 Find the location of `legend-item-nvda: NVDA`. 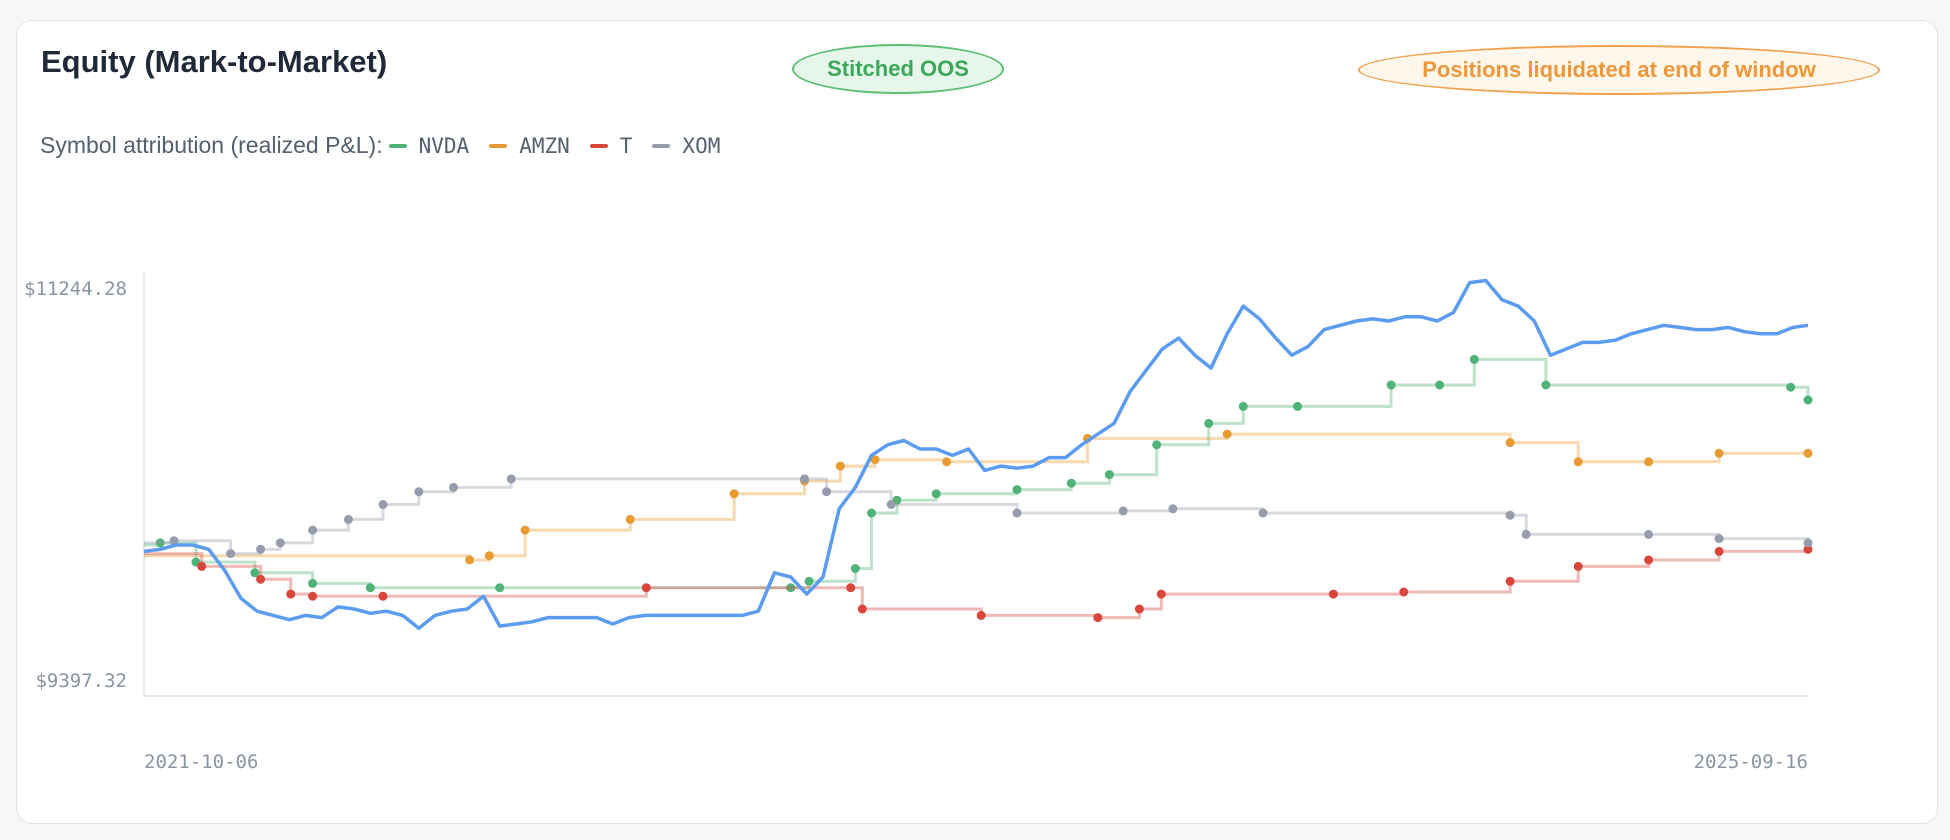

legend-item-nvda: NVDA is located at coordinates (429, 145).